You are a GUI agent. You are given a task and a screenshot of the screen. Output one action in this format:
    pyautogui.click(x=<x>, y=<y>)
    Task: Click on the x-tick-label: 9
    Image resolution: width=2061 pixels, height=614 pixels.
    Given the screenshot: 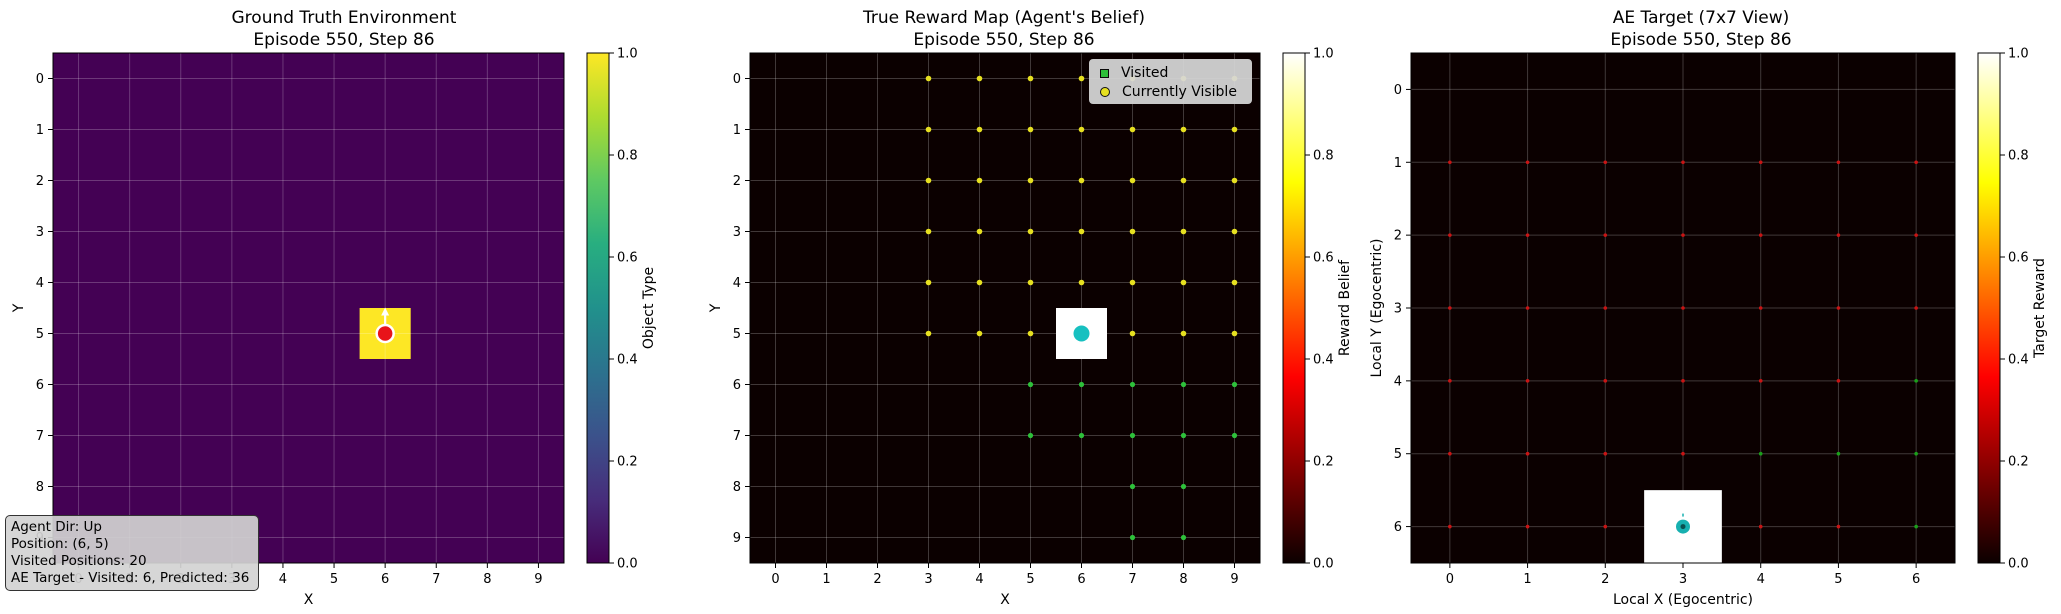 What is the action you would take?
    pyautogui.click(x=1234, y=579)
    